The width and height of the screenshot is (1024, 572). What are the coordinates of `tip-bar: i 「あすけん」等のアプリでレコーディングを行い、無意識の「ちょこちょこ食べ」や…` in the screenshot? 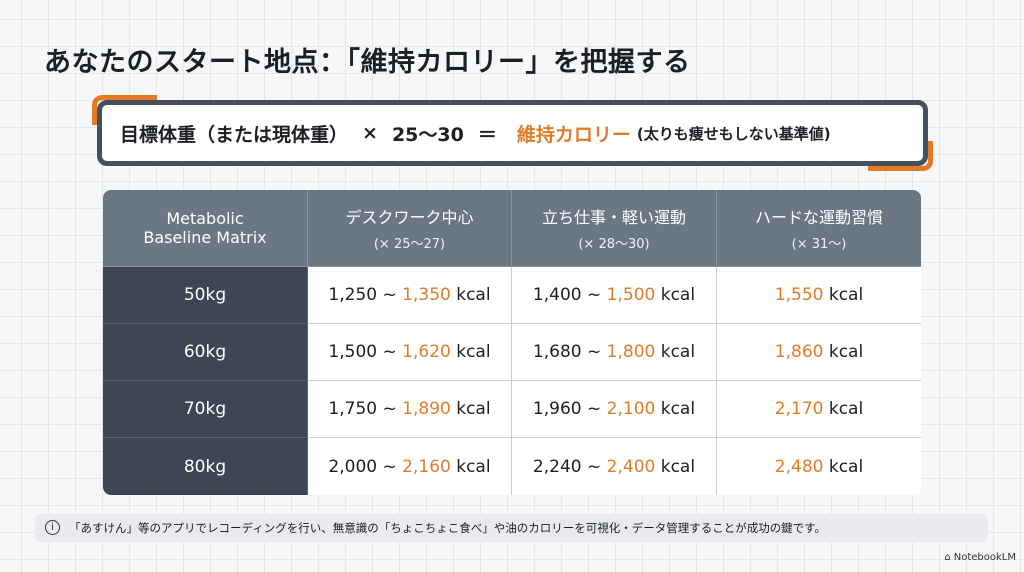 It's located at (511, 528).